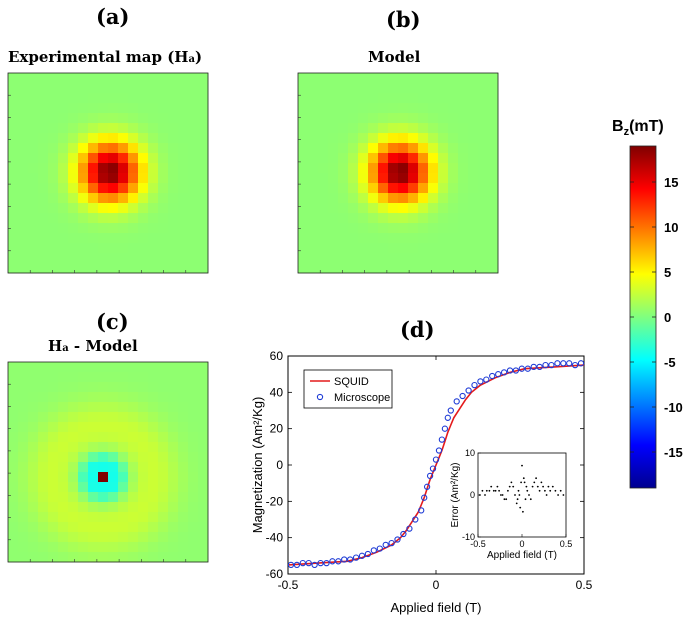  I want to click on y-tick-label: -40, so click(275, 538).